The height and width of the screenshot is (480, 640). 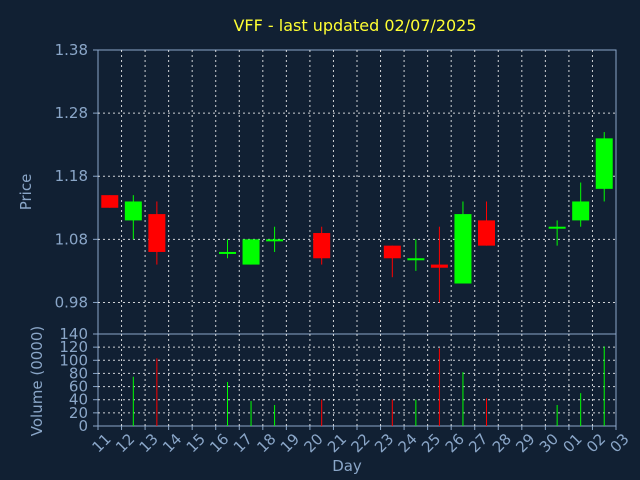 I want to click on price-y-ticks: 1.38 1.28 1.18 1.08 0.98, so click(x=76, y=176).